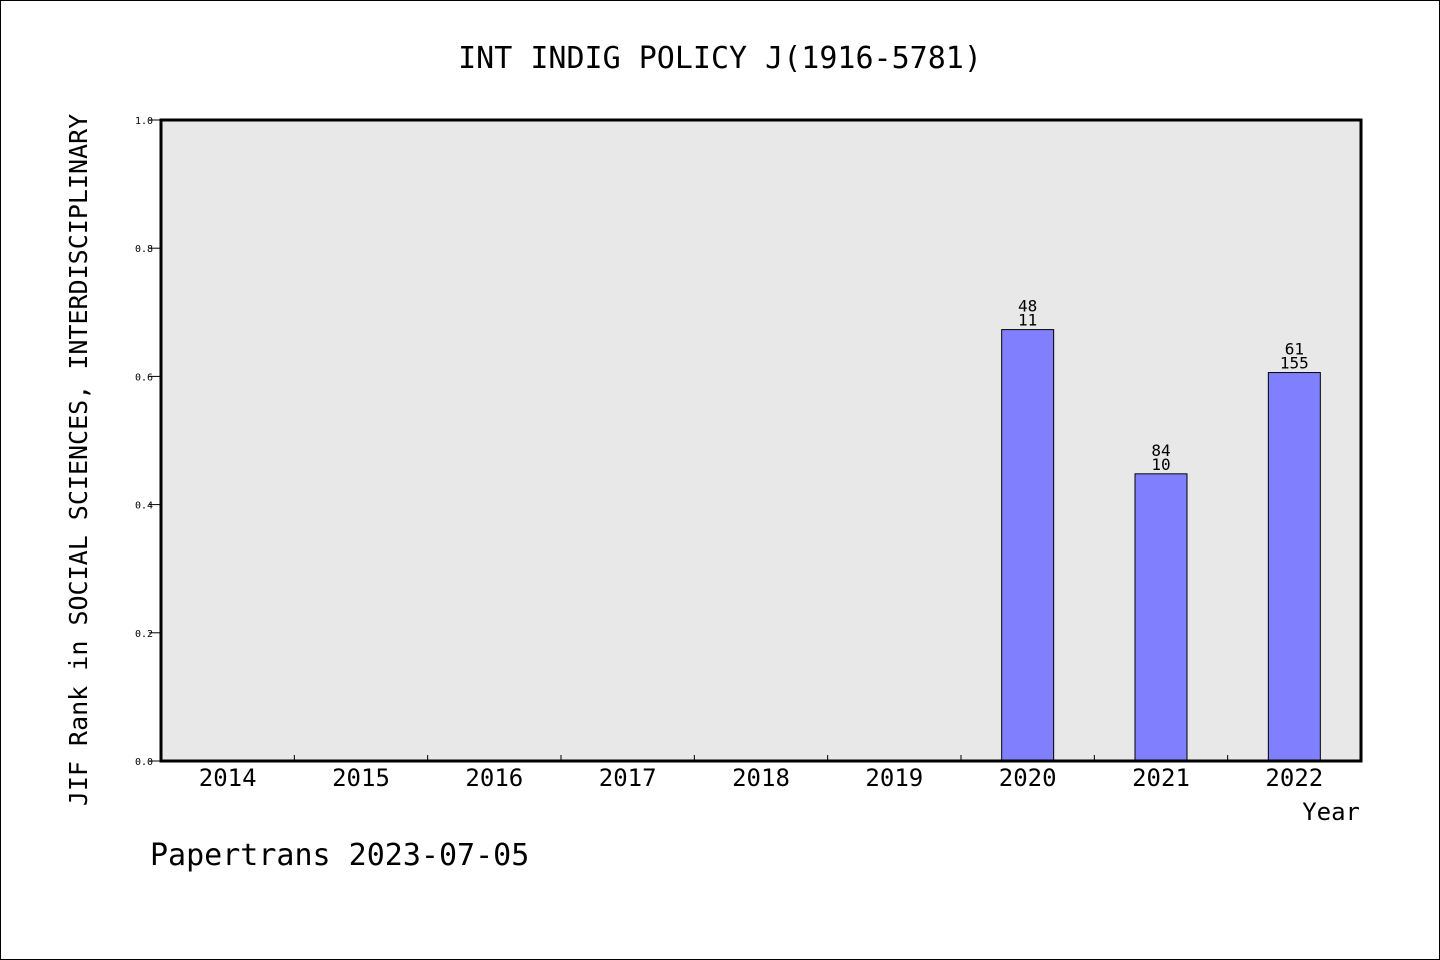  What do you see at coordinates (1160, 464) in the screenshot?
I see `bar-label-bottom: 10` at bounding box center [1160, 464].